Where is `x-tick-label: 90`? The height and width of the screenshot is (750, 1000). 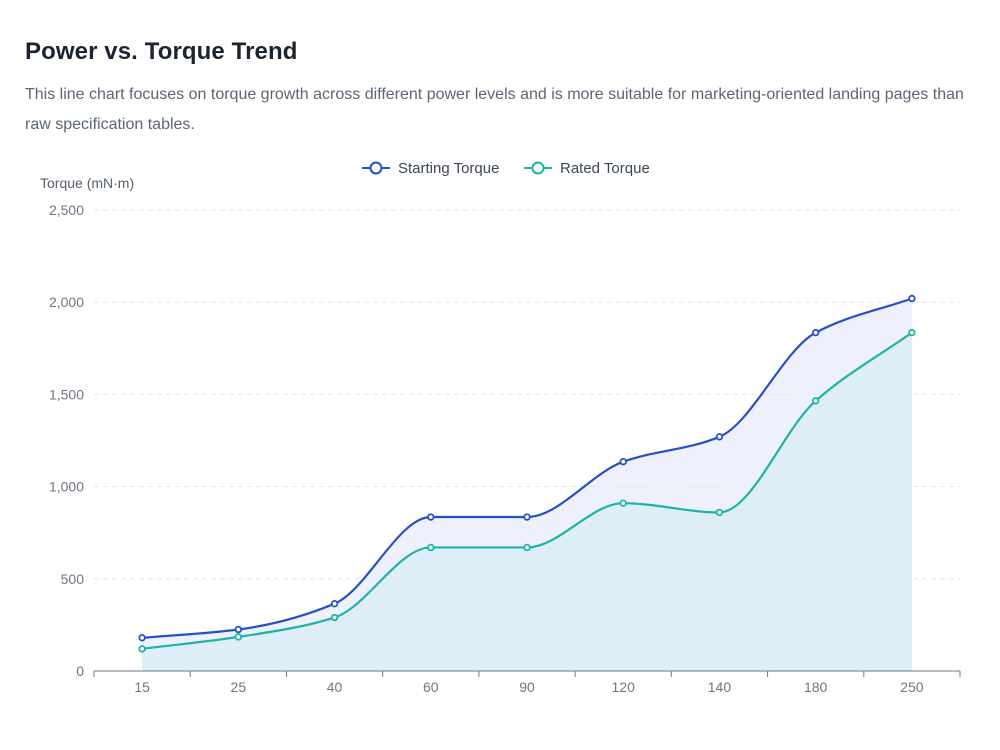
x-tick-label: 90 is located at coordinates (527, 687).